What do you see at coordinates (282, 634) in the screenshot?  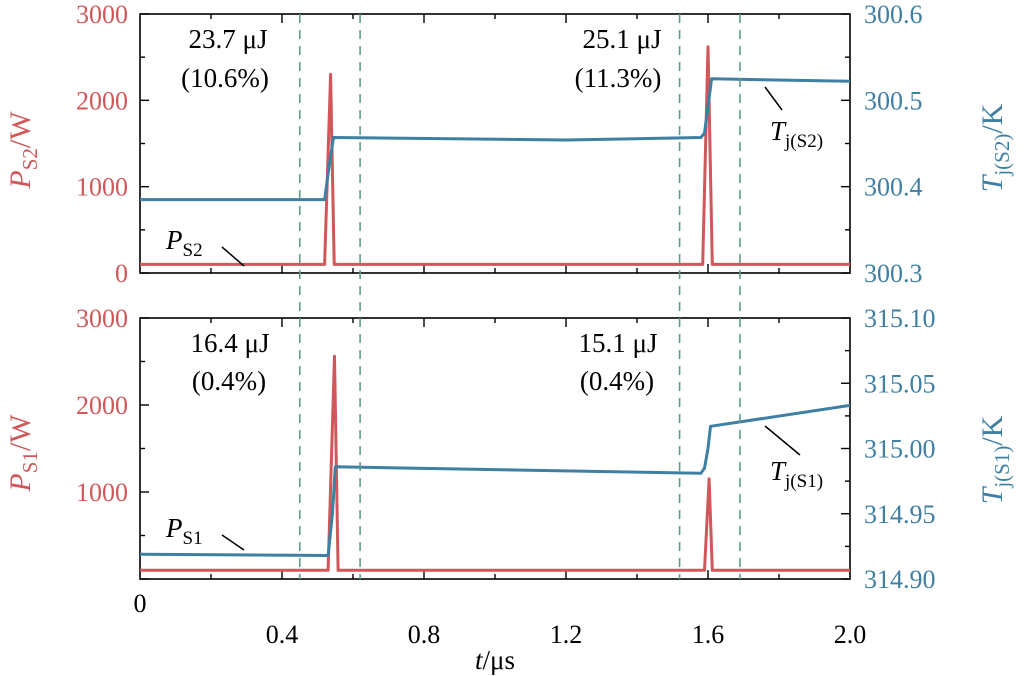 I see `x-tick-label: 0.4` at bounding box center [282, 634].